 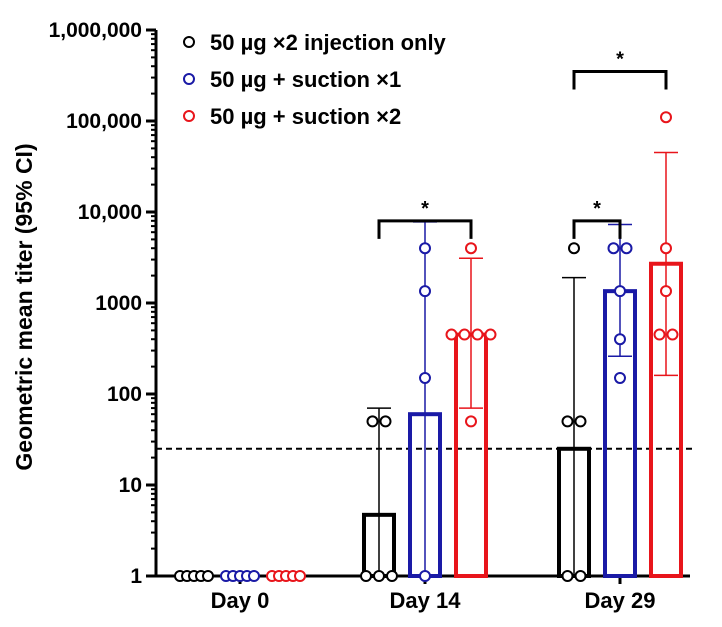 What do you see at coordinates (95, 30) in the screenshot?
I see `y-tick-label: 1,000,000` at bounding box center [95, 30].